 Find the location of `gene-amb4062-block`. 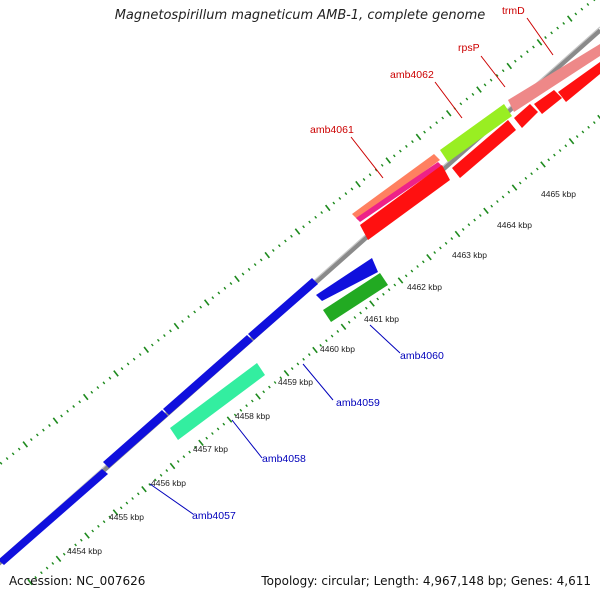

gene-amb4062-block is located at coordinates (476, 133).